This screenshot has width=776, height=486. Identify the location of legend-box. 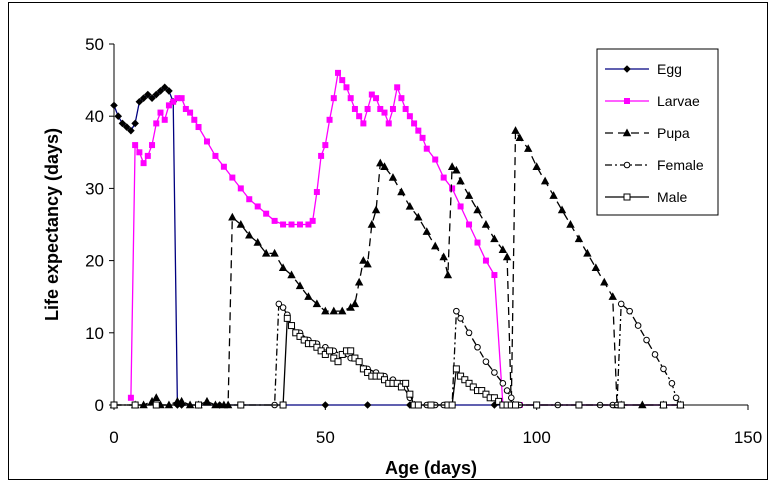
(657, 132).